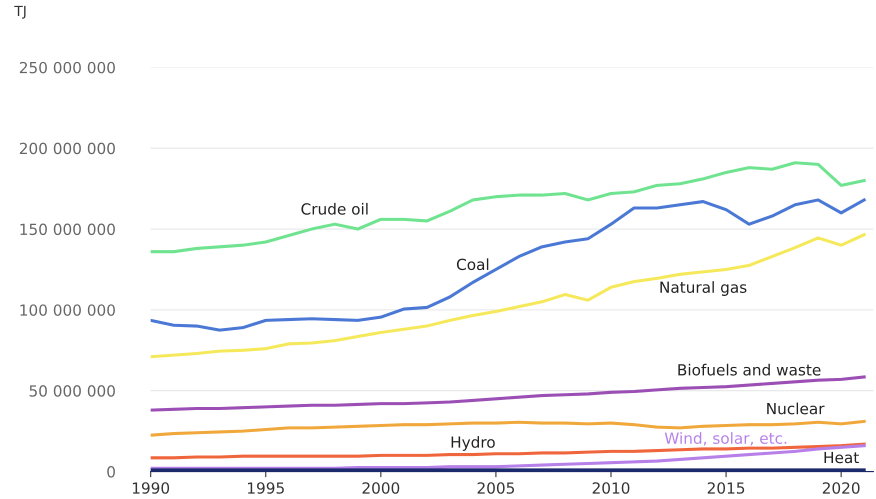 This screenshot has height=499, width=876. Describe the element at coordinates (473, 443) in the screenshot. I see `series-label: Hydro` at that location.